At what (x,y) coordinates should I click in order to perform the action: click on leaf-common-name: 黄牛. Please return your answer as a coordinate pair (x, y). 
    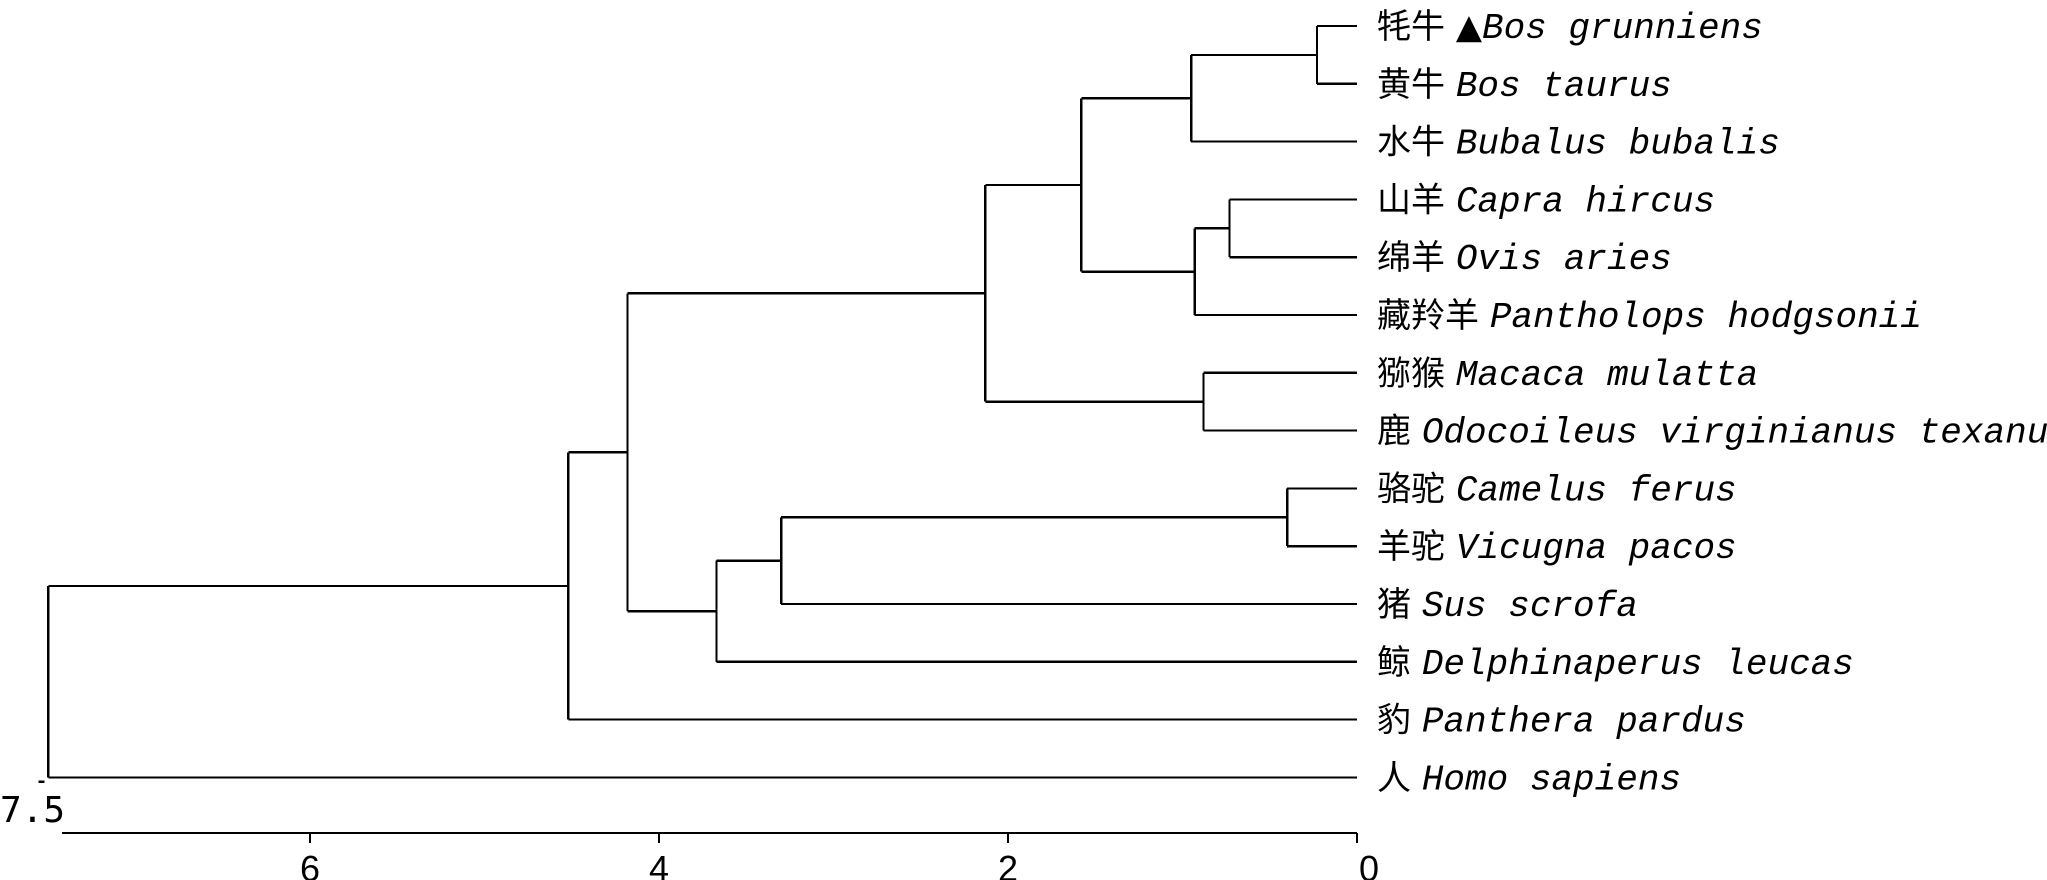
    Looking at the image, I should click on (1416, 85).